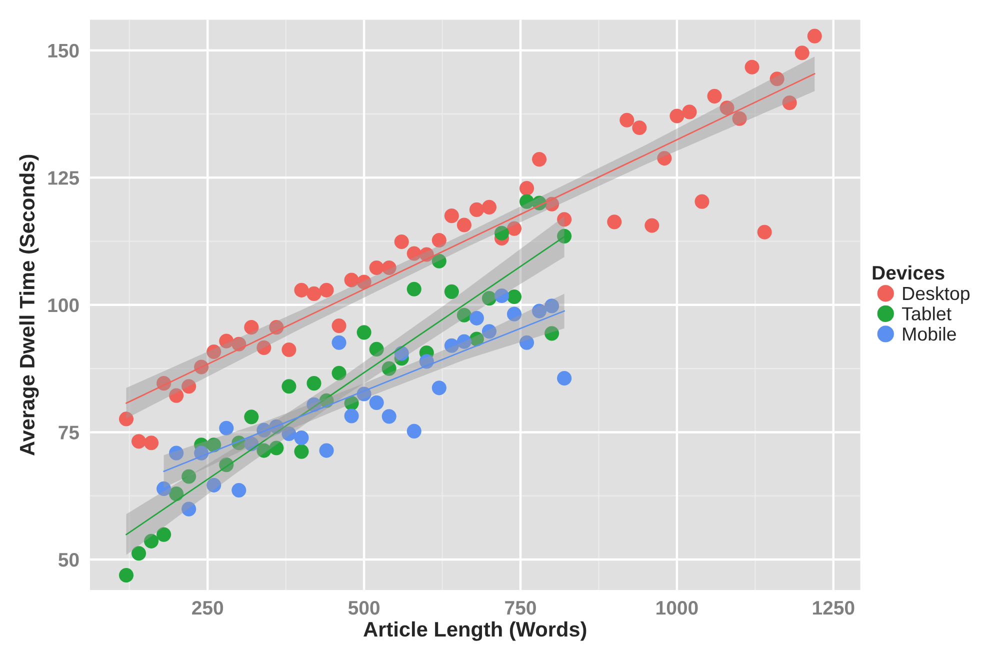 The width and height of the screenshot is (994, 660). What do you see at coordinates (936, 295) in the screenshot?
I see `legend-label: Desktop` at bounding box center [936, 295].